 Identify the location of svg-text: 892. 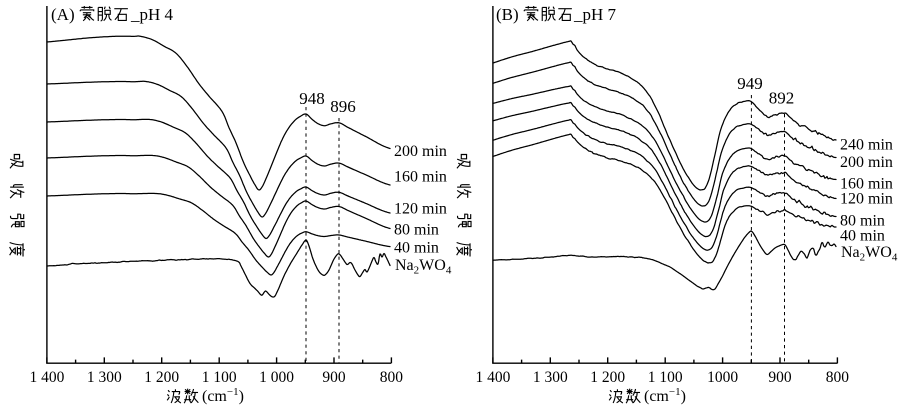
(782, 98).